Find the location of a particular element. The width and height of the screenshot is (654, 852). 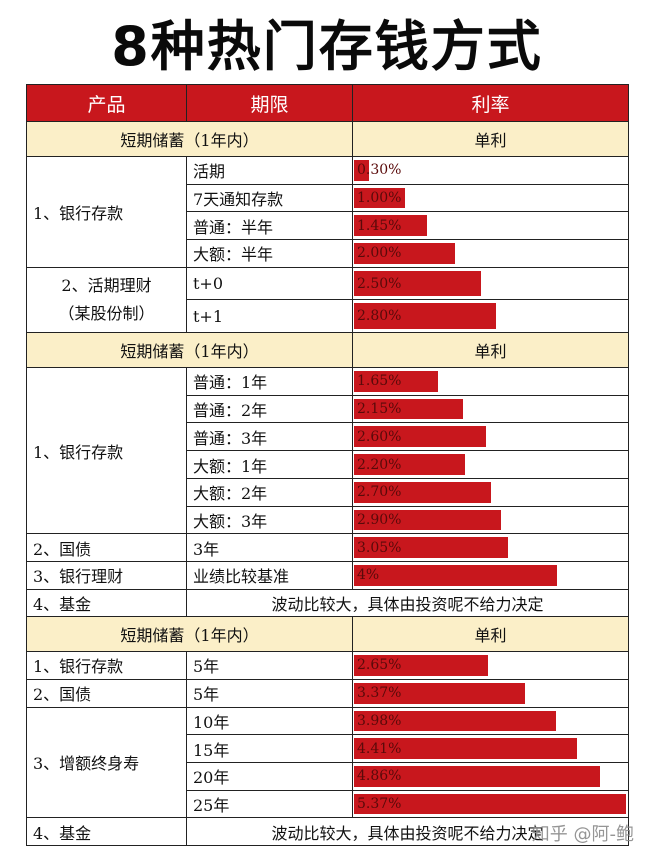

rate-value: 2.50% is located at coordinates (379, 283).